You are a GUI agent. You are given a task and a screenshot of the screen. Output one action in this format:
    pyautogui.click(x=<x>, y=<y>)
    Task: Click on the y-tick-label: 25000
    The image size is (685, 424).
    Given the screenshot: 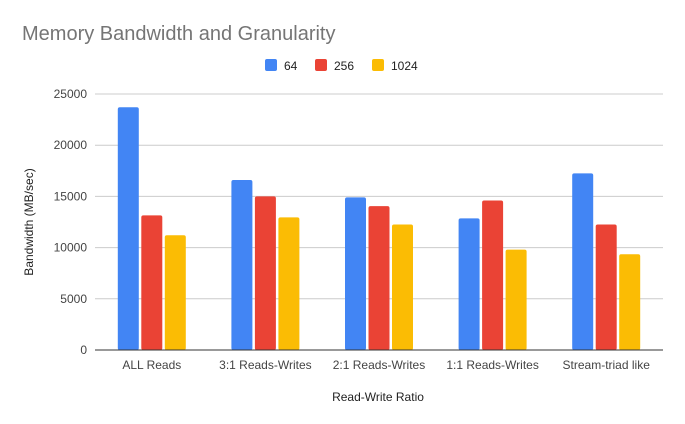 What is the action you would take?
    pyautogui.click(x=71, y=94)
    